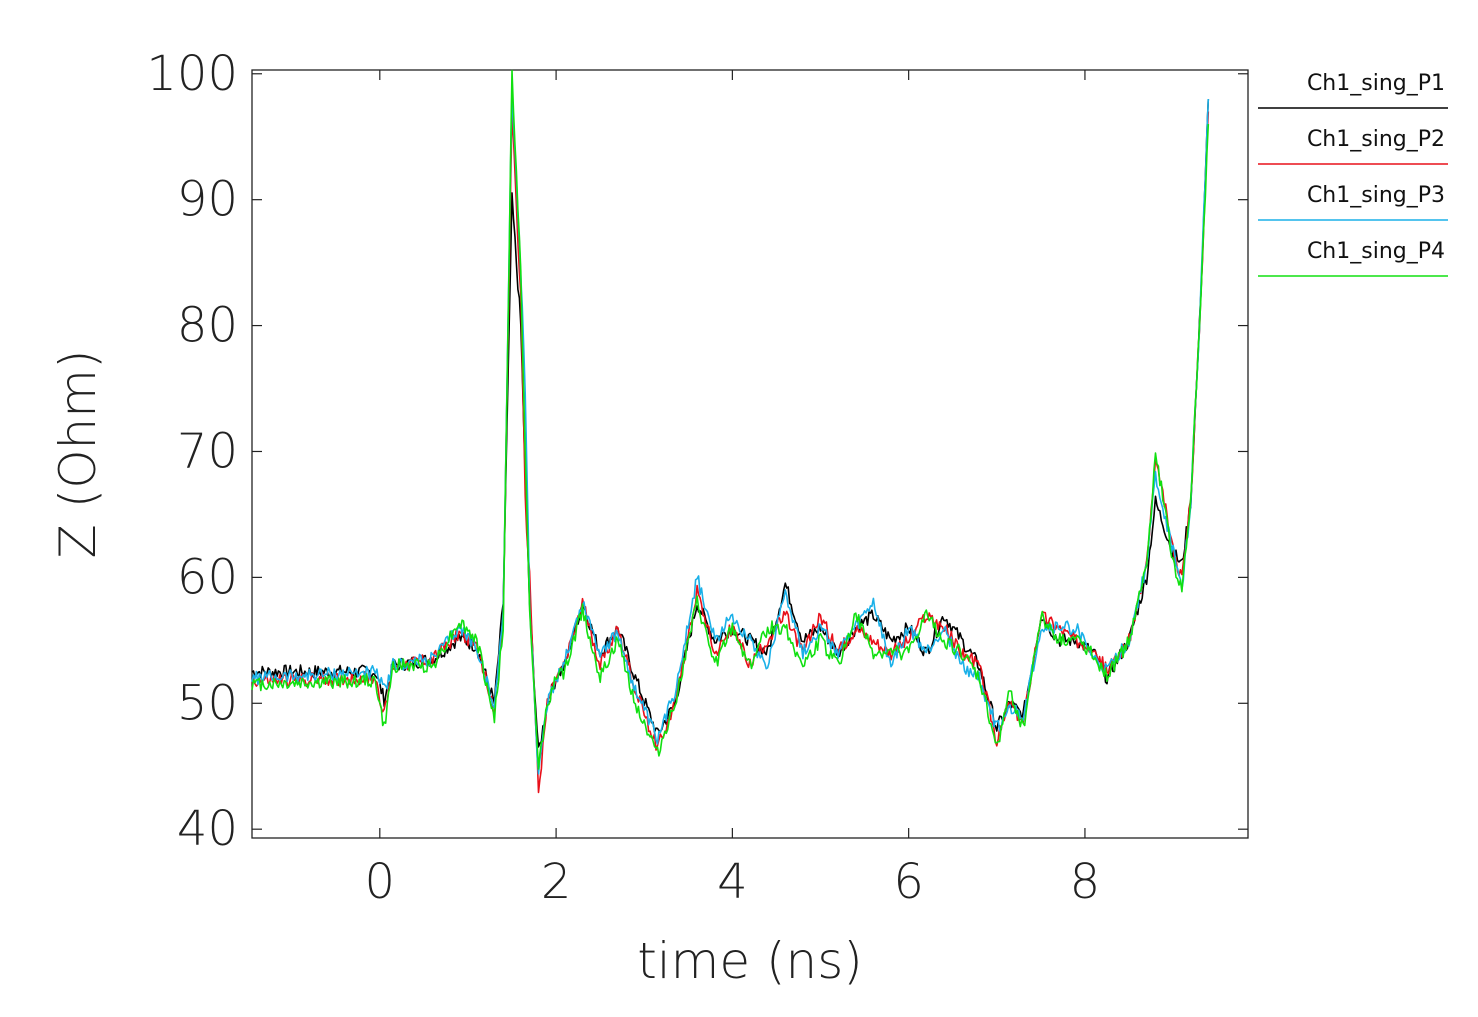  What do you see at coordinates (1376, 195) in the screenshot?
I see `legend-label: Ch1_sing_P3` at bounding box center [1376, 195].